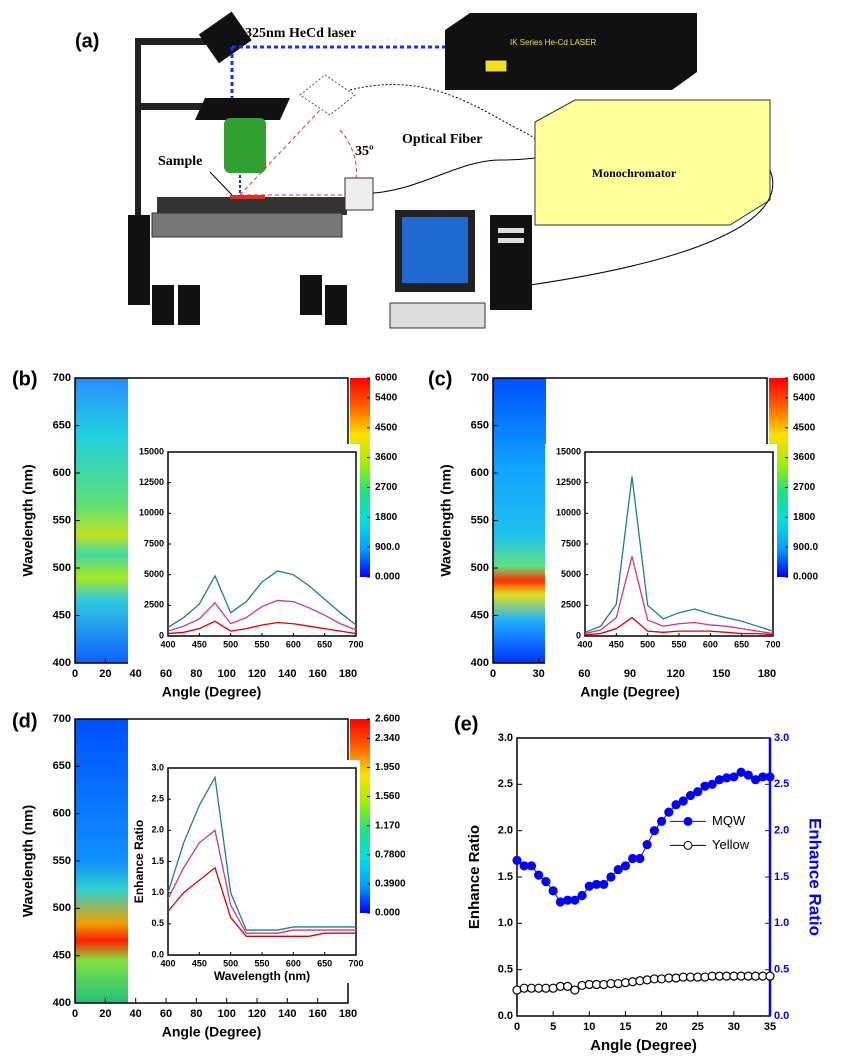 The image size is (852, 1064). Describe the element at coordinates (466, 724) in the screenshot. I see `panel-label: (e)` at that location.